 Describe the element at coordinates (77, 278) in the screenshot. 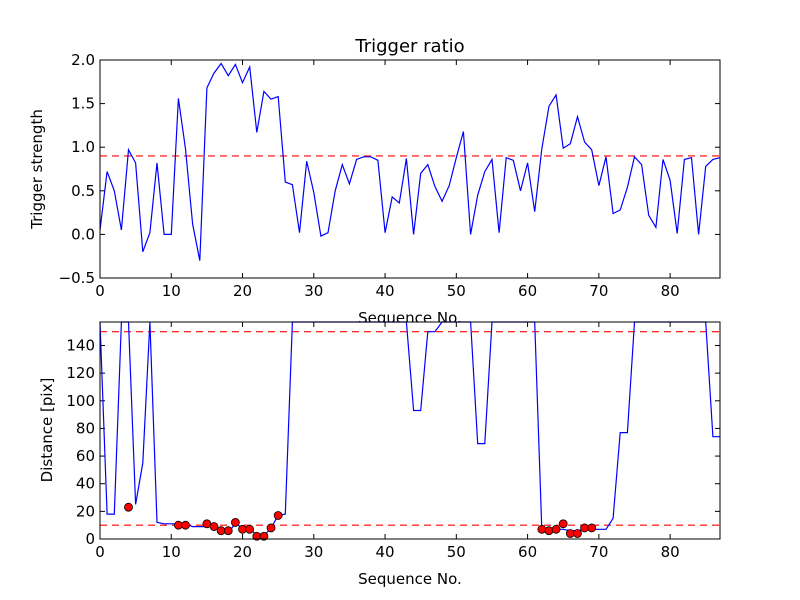

I see `y-tick-label: −0.5` at that location.